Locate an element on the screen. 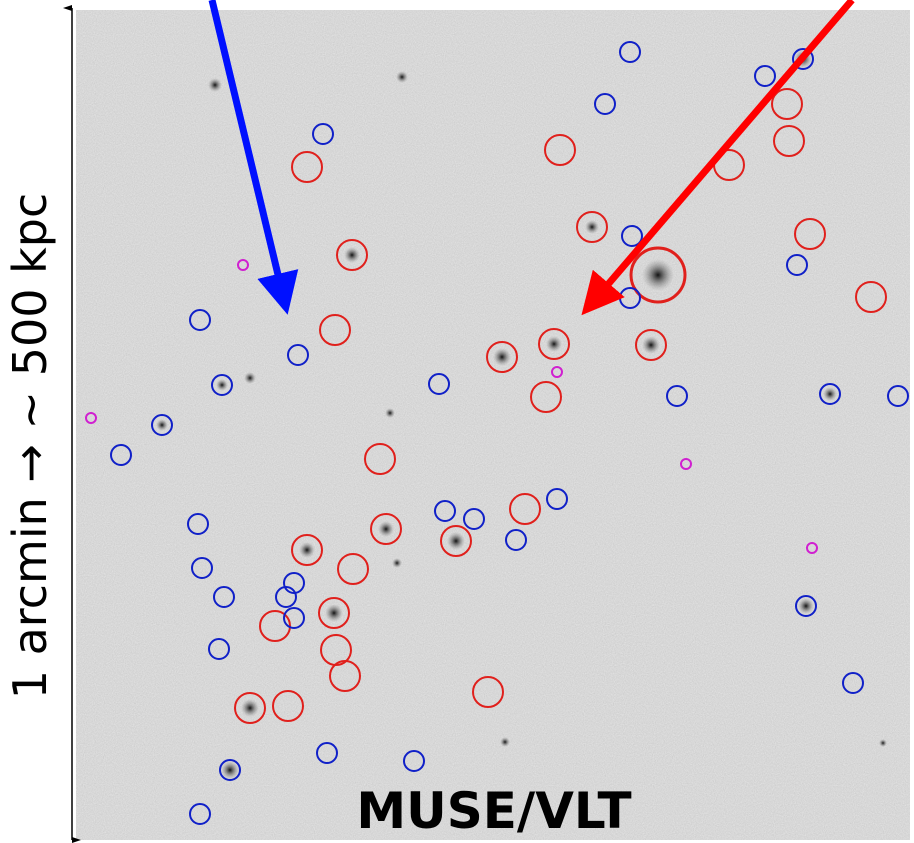  instrument-label: MUSE/VLT is located at coordinates (493, 811).